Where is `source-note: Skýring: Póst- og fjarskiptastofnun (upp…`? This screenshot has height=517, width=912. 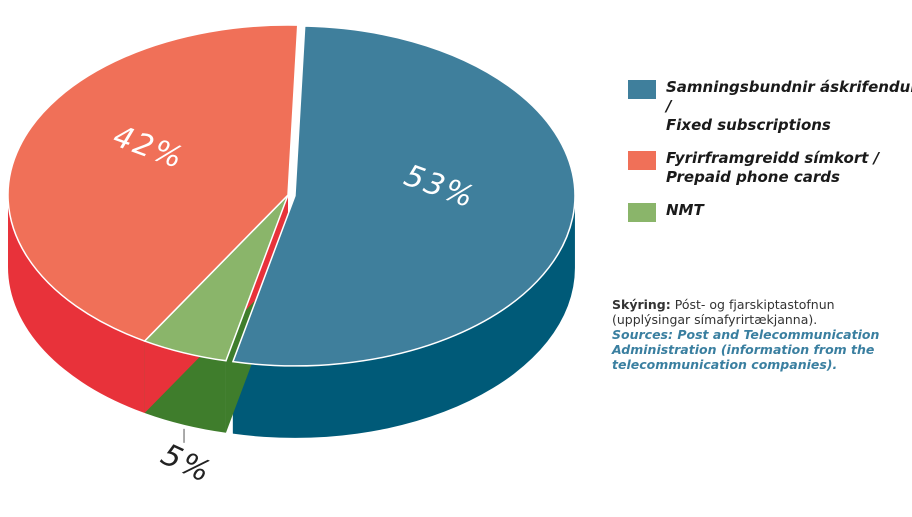
source-note: Skýring: Póst- og fjarskiptastofnun (upp… is located at coordinates (754, 334).